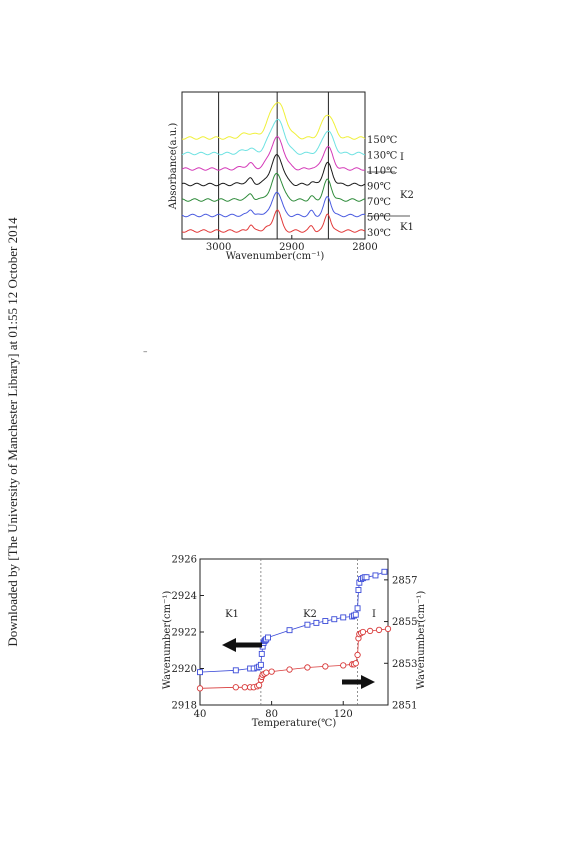 The height and width of the screenshot is (864, 576). Describe the element at coordinates (275, 256) in the screenshot. I see `x-axis-label: Wavenumber(cm⁻¹)` at that location.